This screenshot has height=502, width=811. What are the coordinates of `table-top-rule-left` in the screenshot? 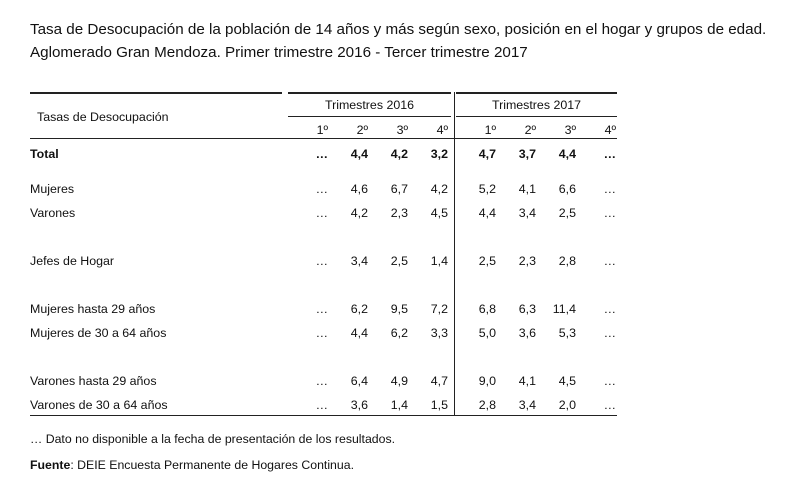 It's located at (156, 93).